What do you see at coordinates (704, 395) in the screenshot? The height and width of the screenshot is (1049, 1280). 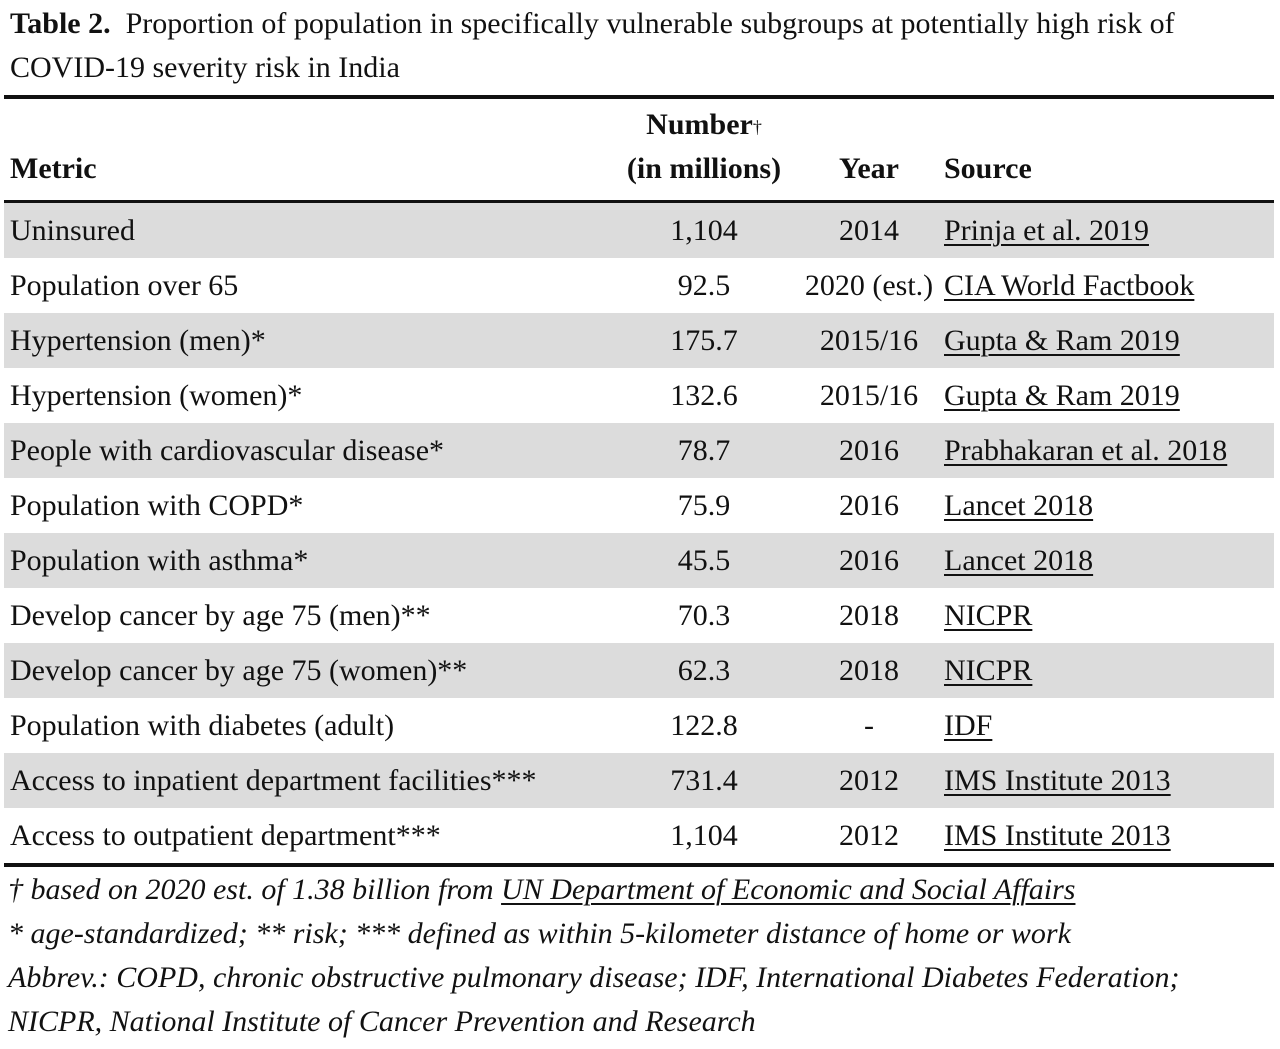 I see `cell-number: 132.6` at bounding box center [704, 395].